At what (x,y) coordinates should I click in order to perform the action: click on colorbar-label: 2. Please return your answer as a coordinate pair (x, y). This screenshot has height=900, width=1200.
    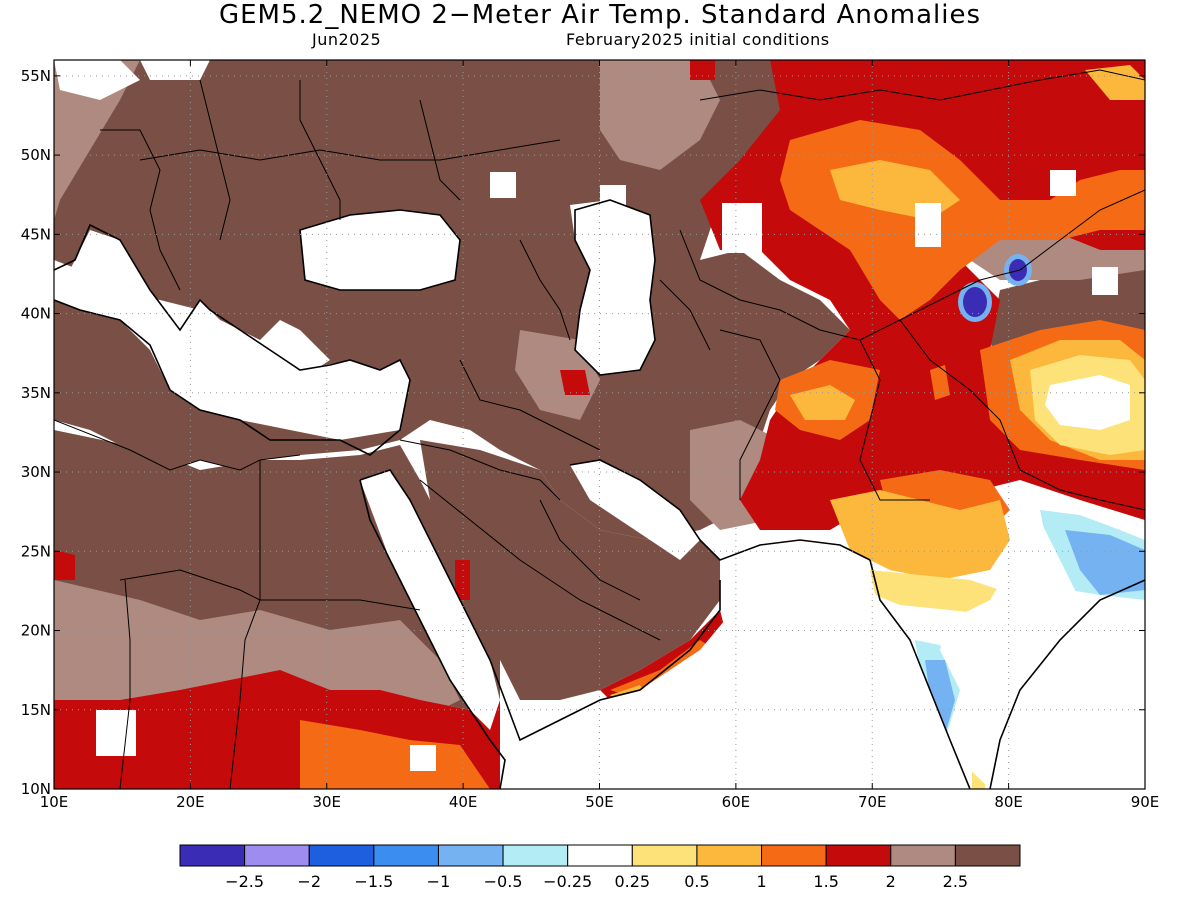
    Looking at the image, I should click on (891, 881).